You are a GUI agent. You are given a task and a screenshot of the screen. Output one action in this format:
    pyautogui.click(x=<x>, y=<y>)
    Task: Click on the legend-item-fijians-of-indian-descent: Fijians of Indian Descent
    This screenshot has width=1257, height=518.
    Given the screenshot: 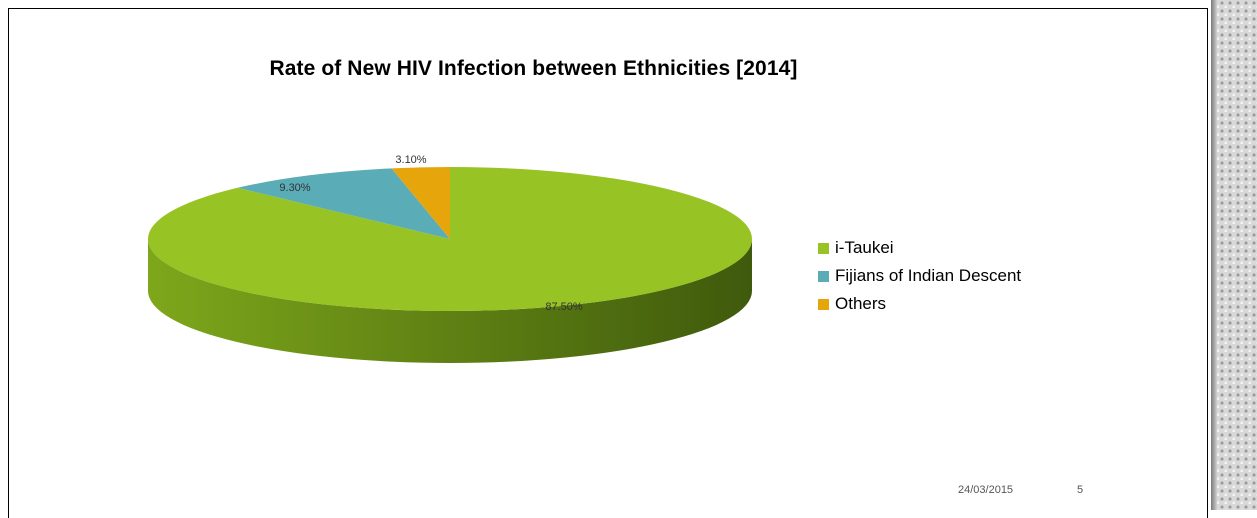 What is the action you would take?
    pyautogui.click(x=919, y=276)
    